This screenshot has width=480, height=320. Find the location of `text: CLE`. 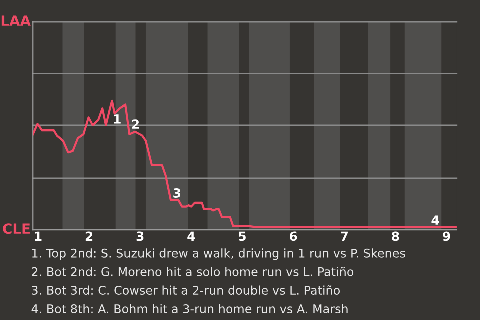

text: CLE is located at coordinates (16, 229).